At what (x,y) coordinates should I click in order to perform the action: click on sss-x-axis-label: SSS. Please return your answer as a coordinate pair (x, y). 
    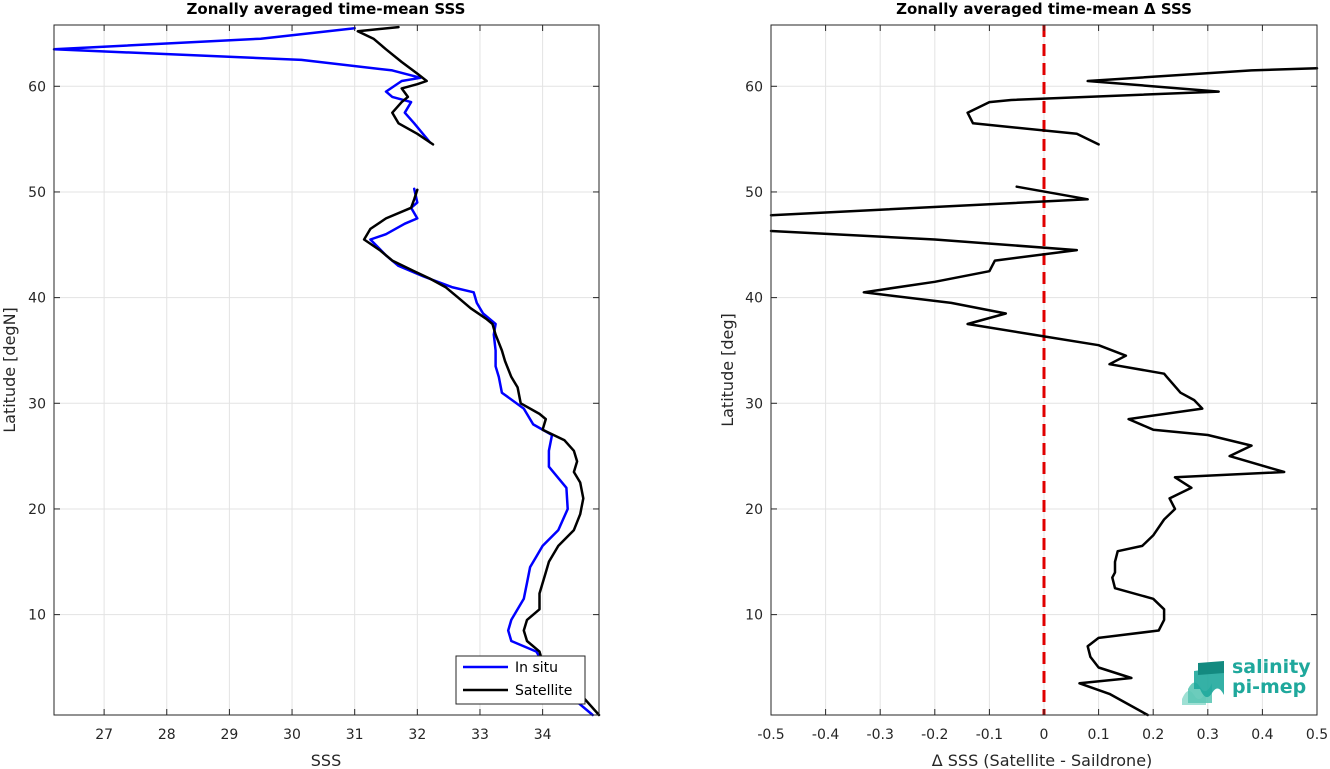
    Looking at the image, I should click on (326, 760).